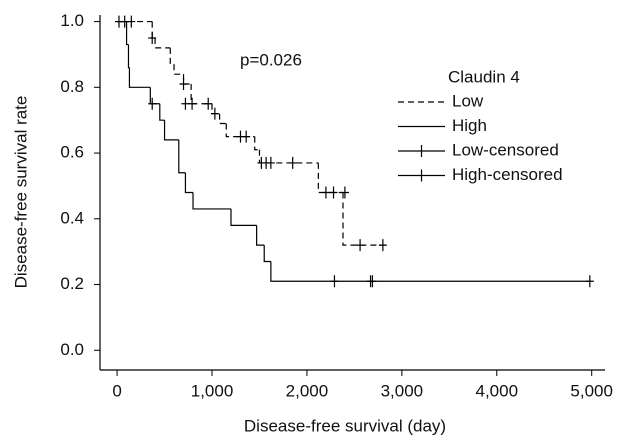 The image size is (633, 441). What do you see at coordinates (345, 425) in the screenshot?
I see `x-axis-label: Disease-free survival (day)` at bounding box center [345, 425].